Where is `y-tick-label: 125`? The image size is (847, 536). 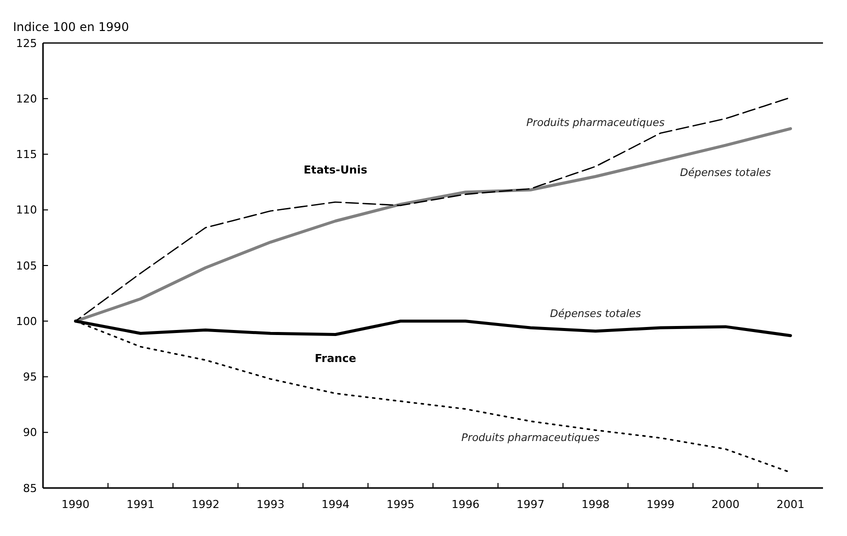
y-tick-label: 125 is located at coordinates (26, 43).